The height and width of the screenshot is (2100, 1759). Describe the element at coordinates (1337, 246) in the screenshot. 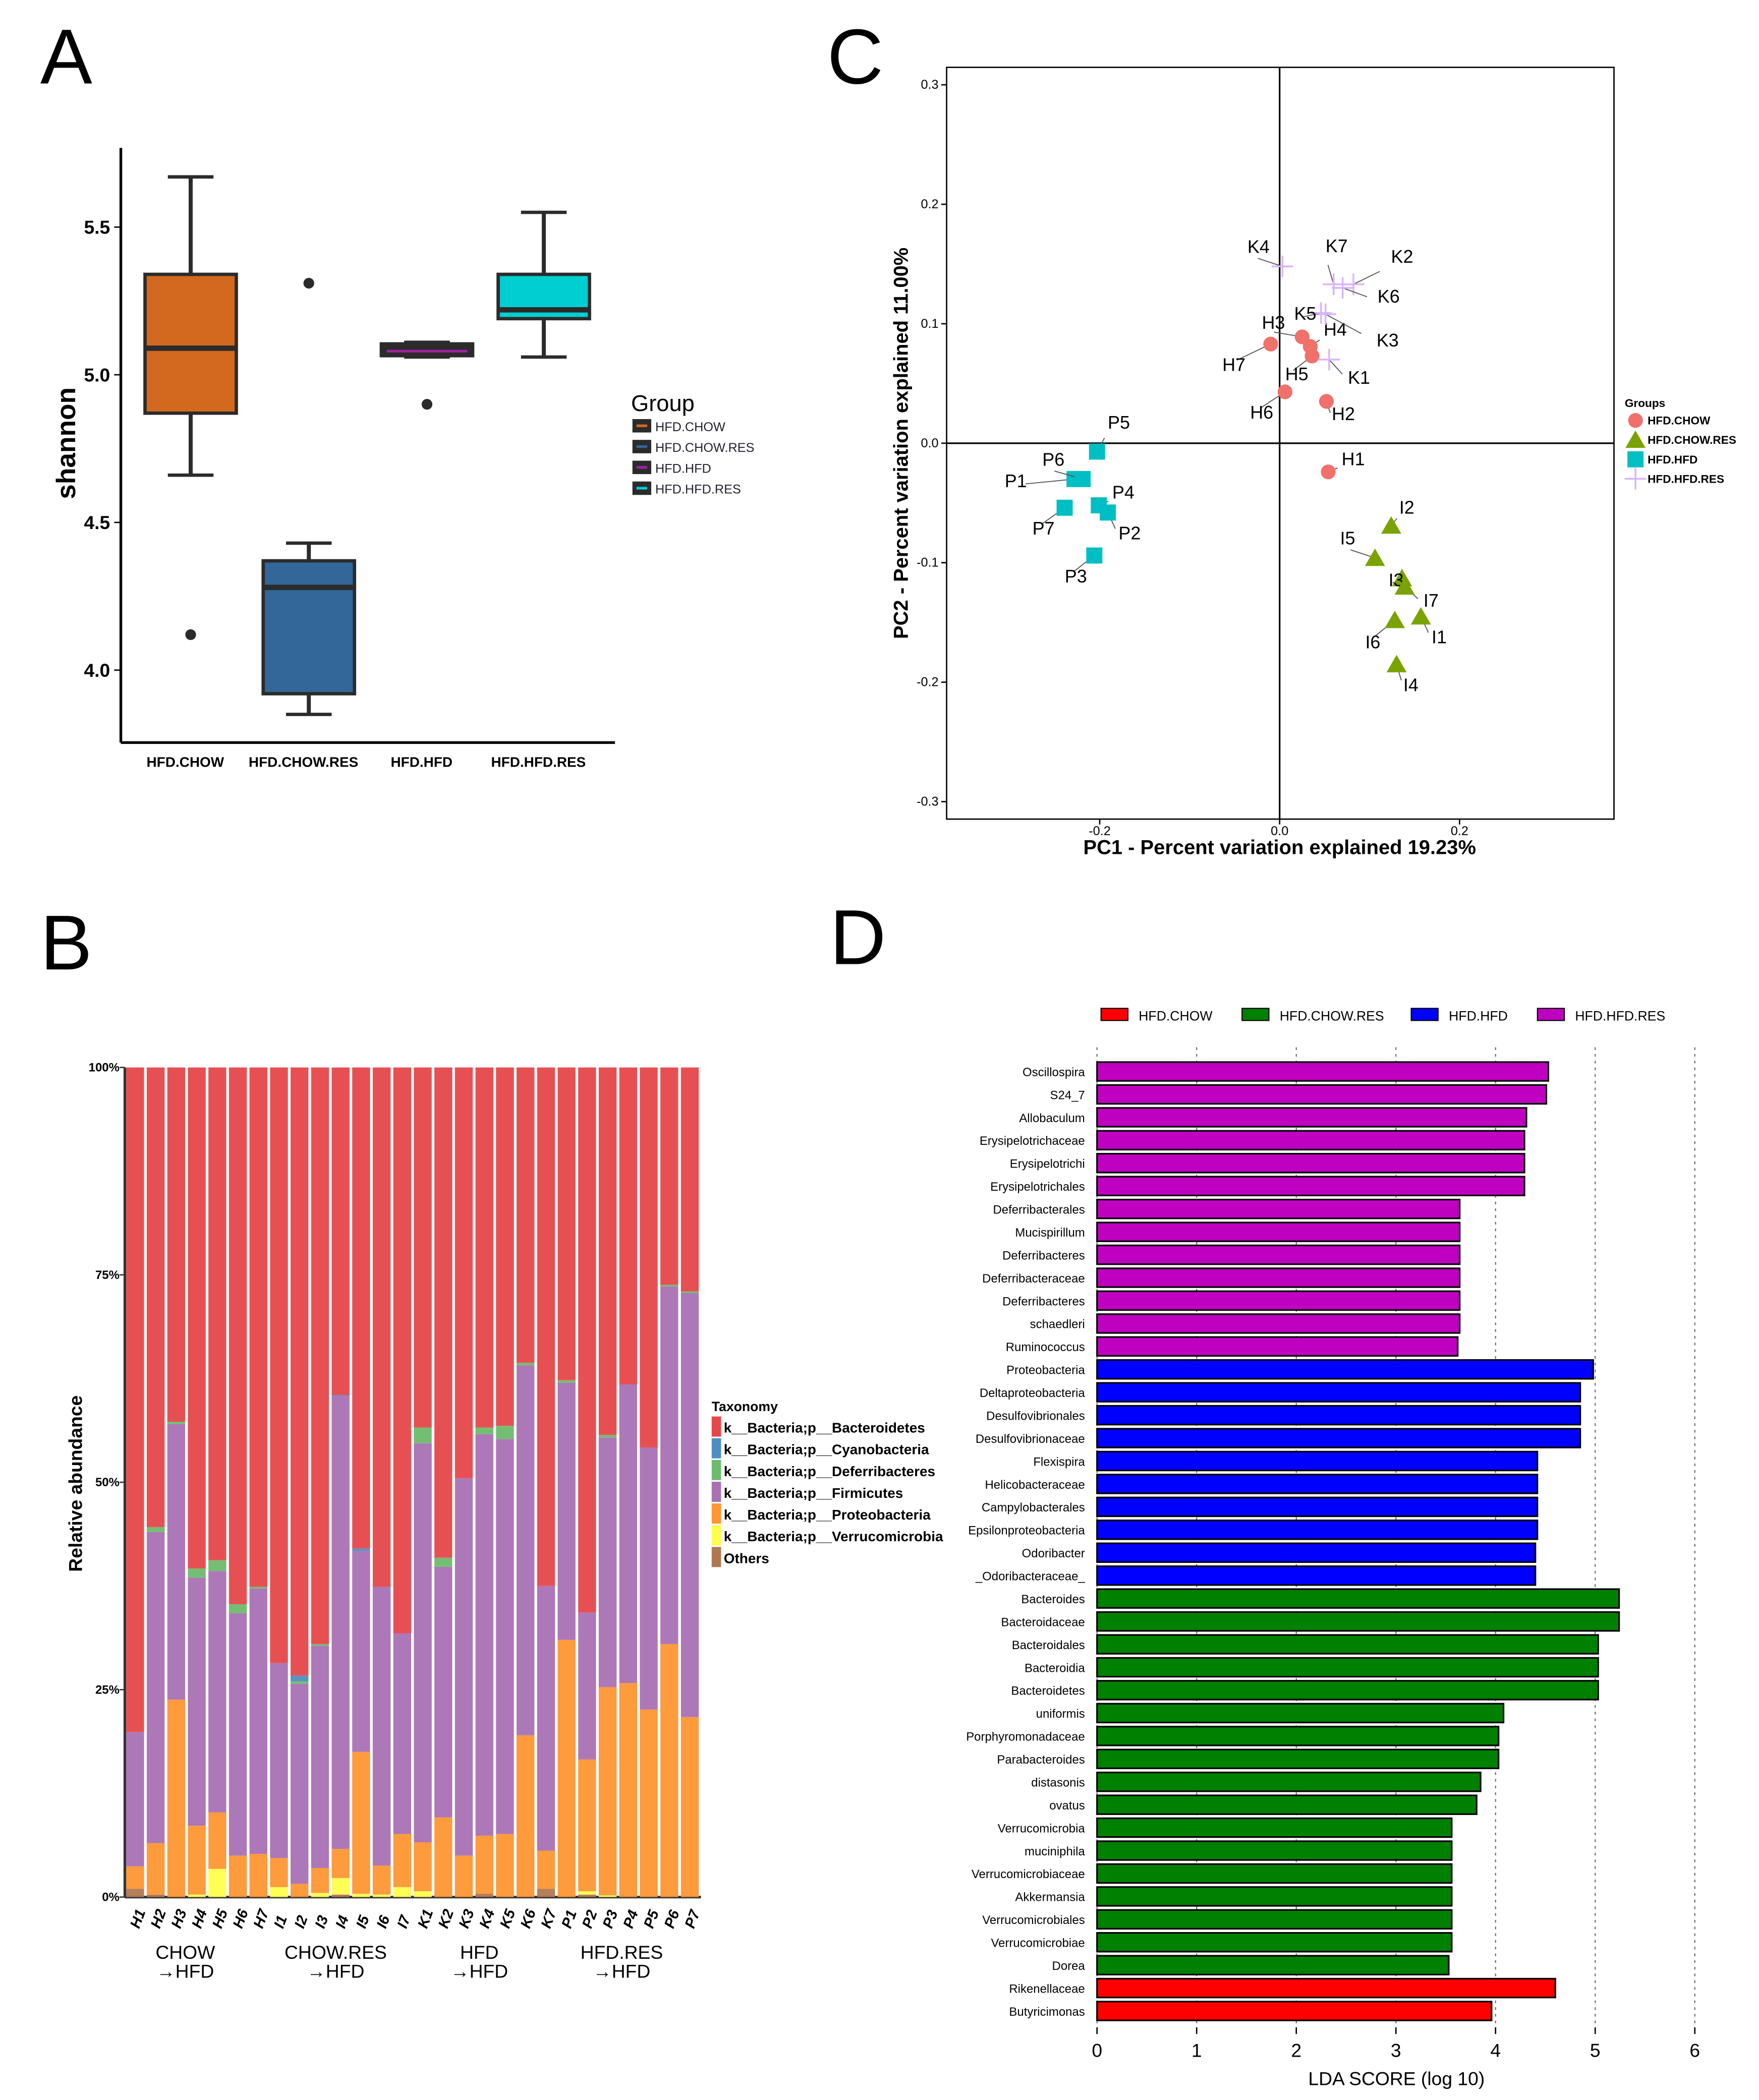

I see `point-label: K7` at that location.